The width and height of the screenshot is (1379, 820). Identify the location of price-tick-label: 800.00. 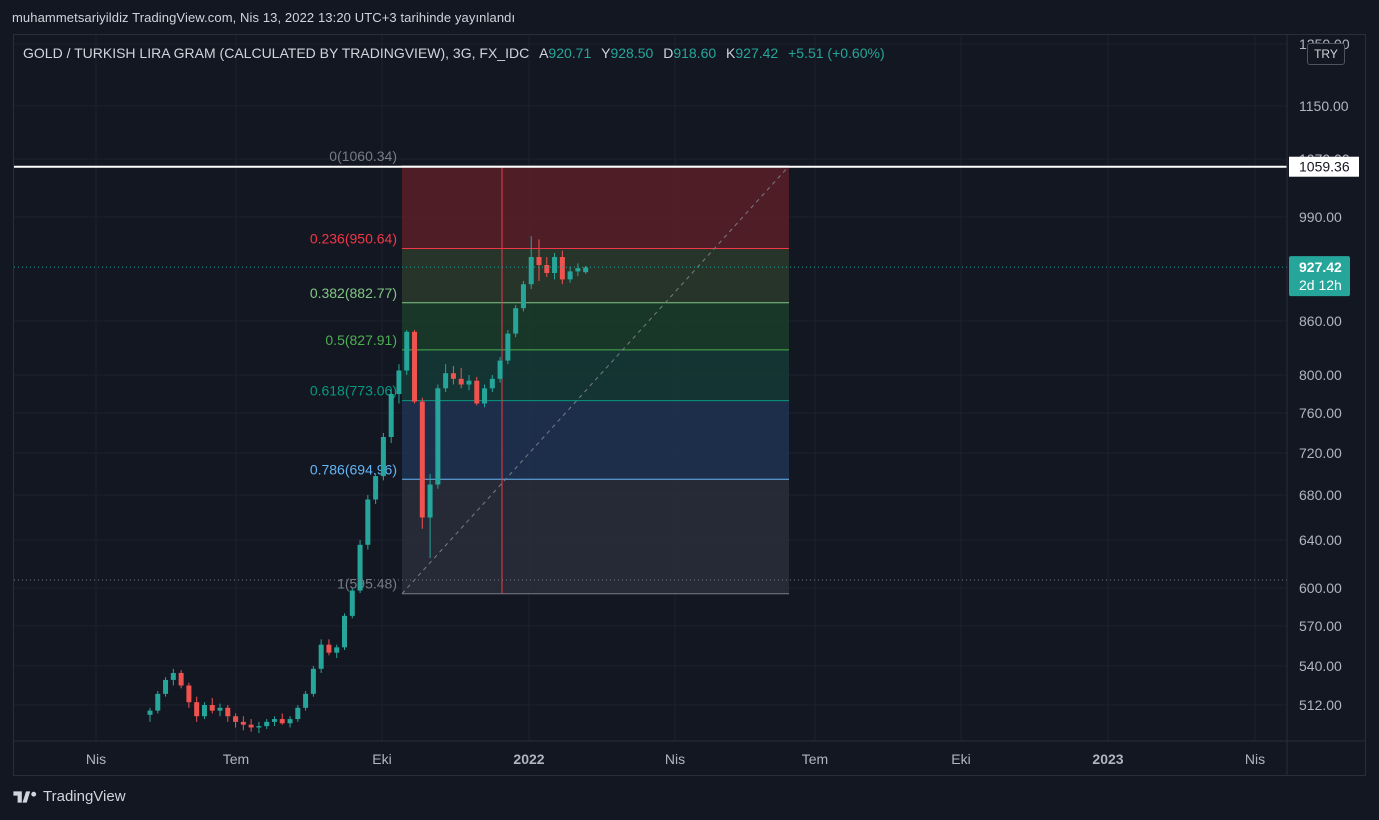
(1320, 375).